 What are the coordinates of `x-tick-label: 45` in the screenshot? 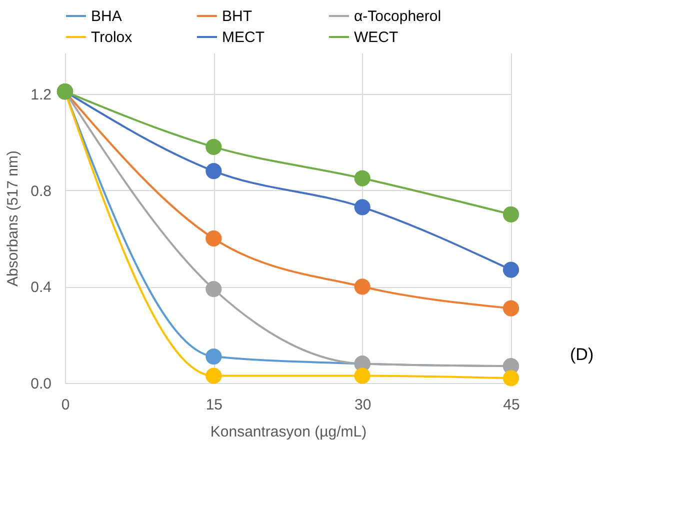 It's located at (511, 405).